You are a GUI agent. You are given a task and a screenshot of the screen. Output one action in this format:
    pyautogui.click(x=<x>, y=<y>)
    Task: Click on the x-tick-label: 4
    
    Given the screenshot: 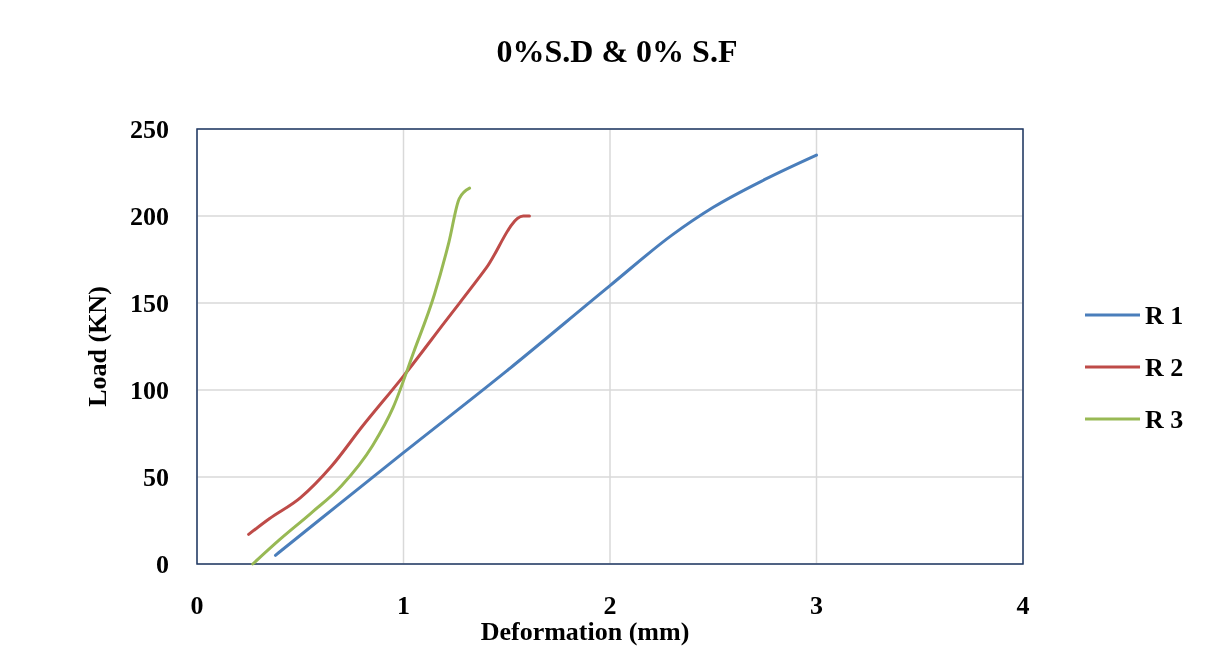 What is the action you would take?
    pyautogui.click(x=1023, y=605)
    